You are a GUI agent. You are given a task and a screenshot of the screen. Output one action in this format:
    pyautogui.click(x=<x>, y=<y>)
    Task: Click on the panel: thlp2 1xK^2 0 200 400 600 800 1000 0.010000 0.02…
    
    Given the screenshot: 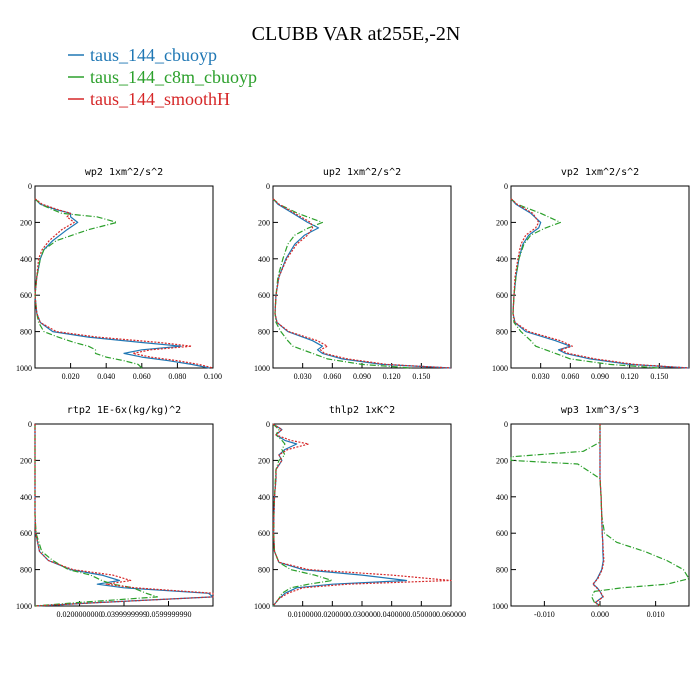 What is the action you would take?
    pyautogui.click(x=360, y=512)
    